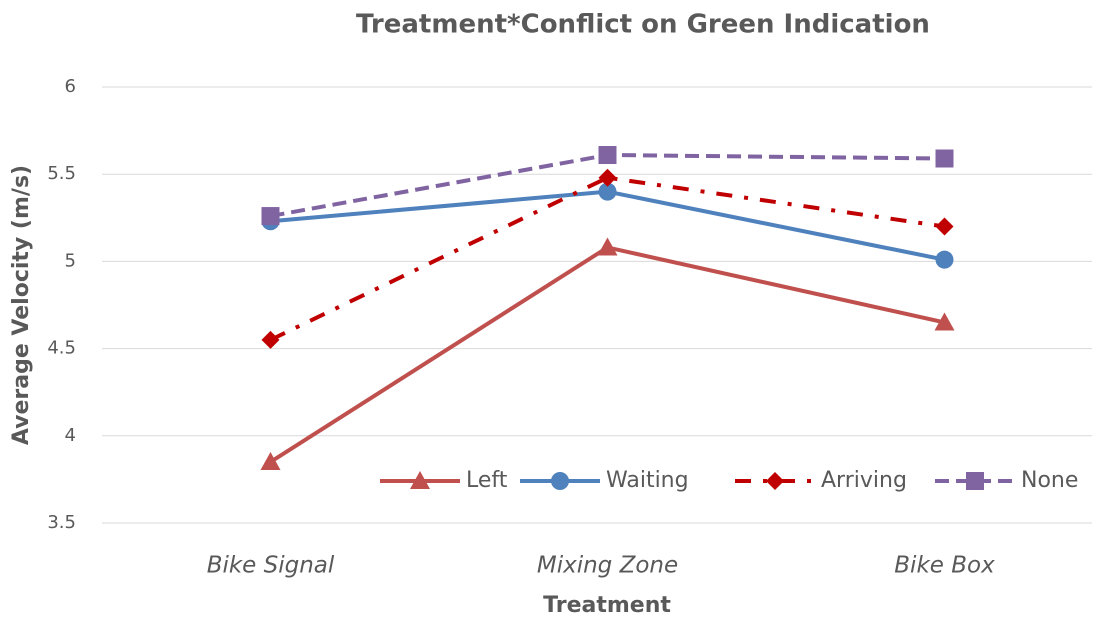 This screenshot has width=1104, height=627. I want to click on x-tick-label: Mixing Zone, so click(607, 566).